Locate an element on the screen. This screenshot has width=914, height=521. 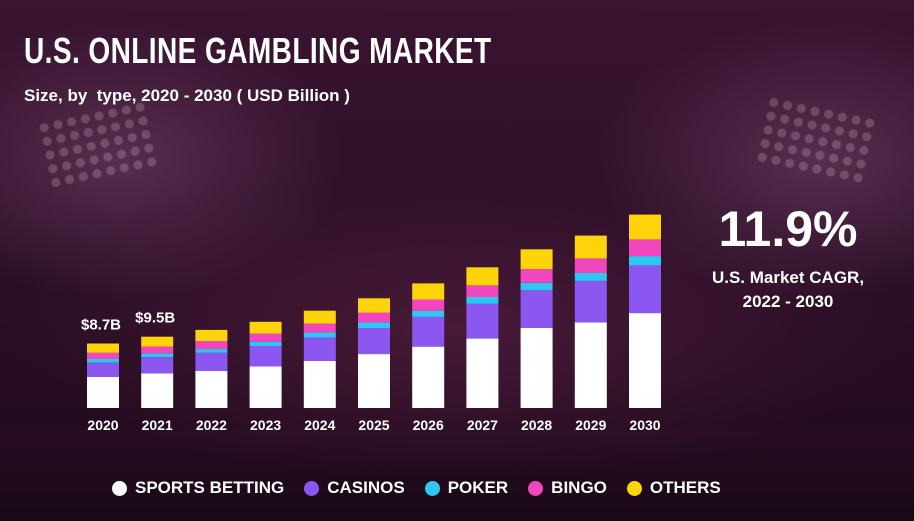
bar-segment-others-2030 is located at coordinates (645, 227).